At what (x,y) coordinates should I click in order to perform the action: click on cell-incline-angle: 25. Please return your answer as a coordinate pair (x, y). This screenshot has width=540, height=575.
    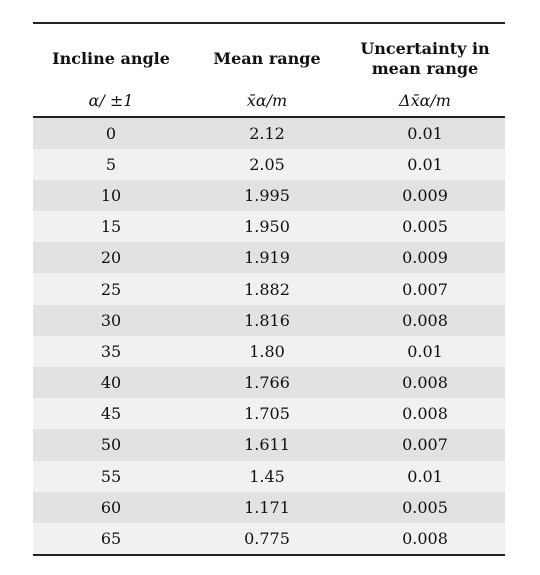
    Looking at the image, I should click on (111, 289).